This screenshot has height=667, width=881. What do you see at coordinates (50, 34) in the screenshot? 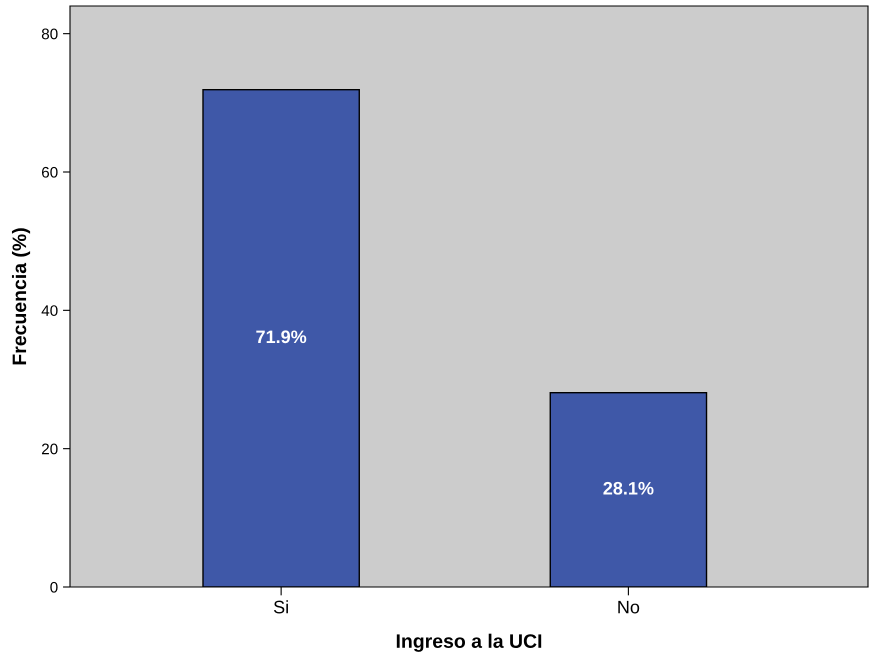
I see `y-tick-label: 80` at bounding box center [50, 34].